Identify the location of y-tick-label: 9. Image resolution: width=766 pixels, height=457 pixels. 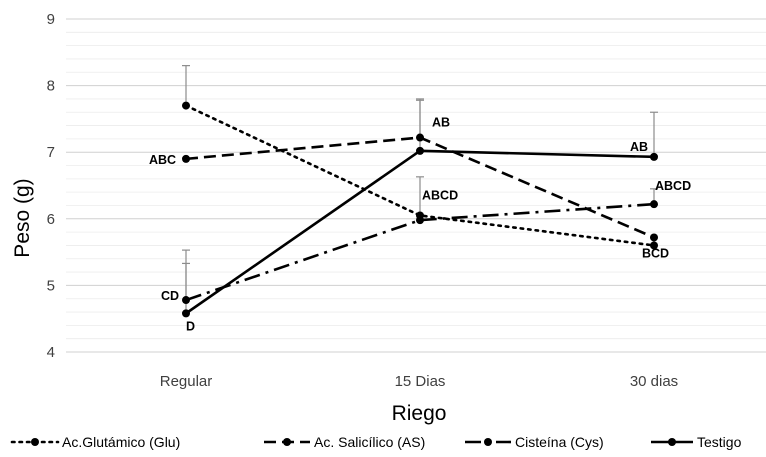
(51, 19).